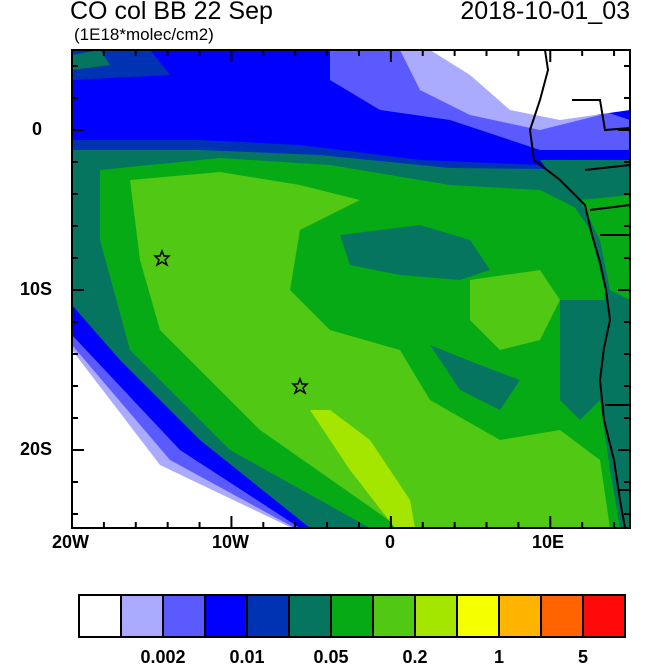  Describe the element at coordinates (37, 129) in the screenshot. I see `y-tick-label: 0` at that location.